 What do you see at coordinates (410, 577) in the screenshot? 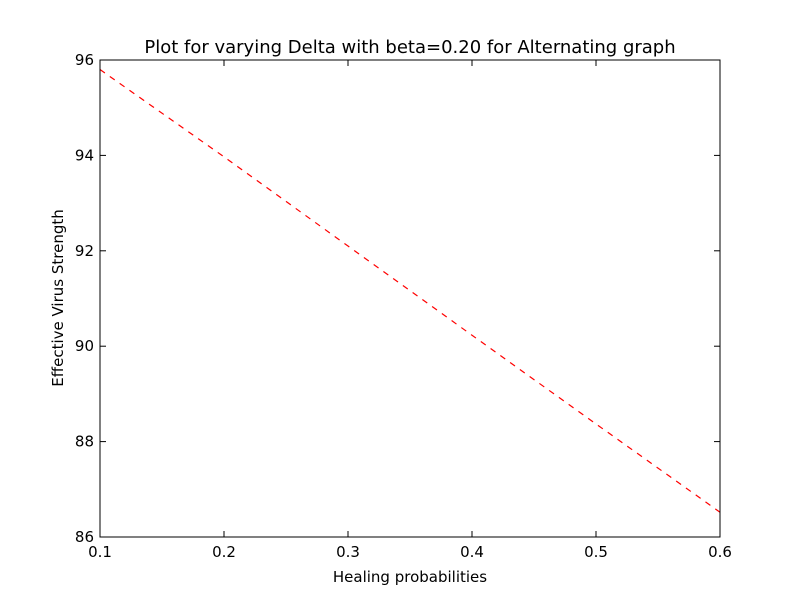
I see `x-axis-label: Healing probabilities` at bounding box center [410, 577].